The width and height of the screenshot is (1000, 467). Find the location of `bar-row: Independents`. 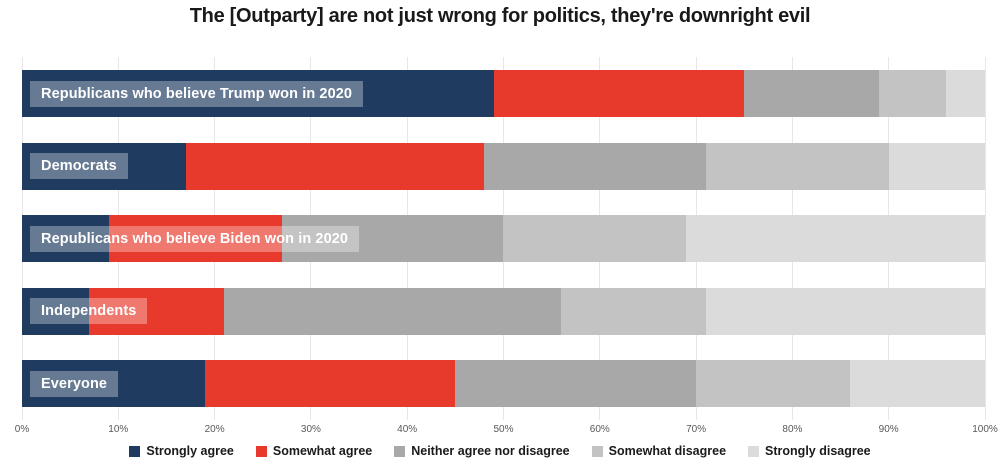

bar-row: Independents is located at coordinates (503, 311).